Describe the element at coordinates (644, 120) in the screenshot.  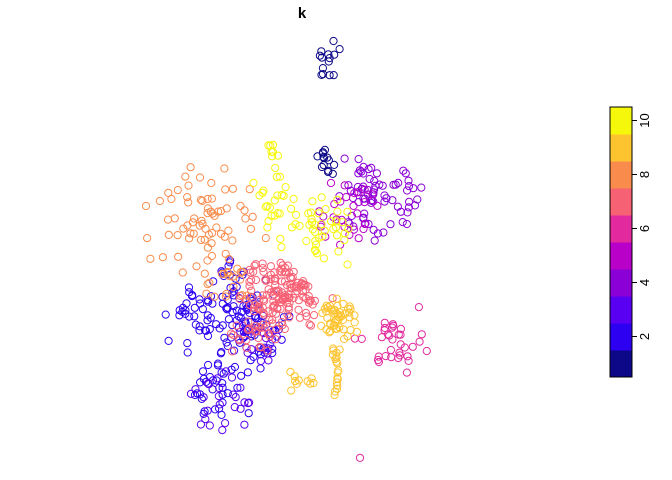
I see `colorbar-tick-label: 10` at that location.